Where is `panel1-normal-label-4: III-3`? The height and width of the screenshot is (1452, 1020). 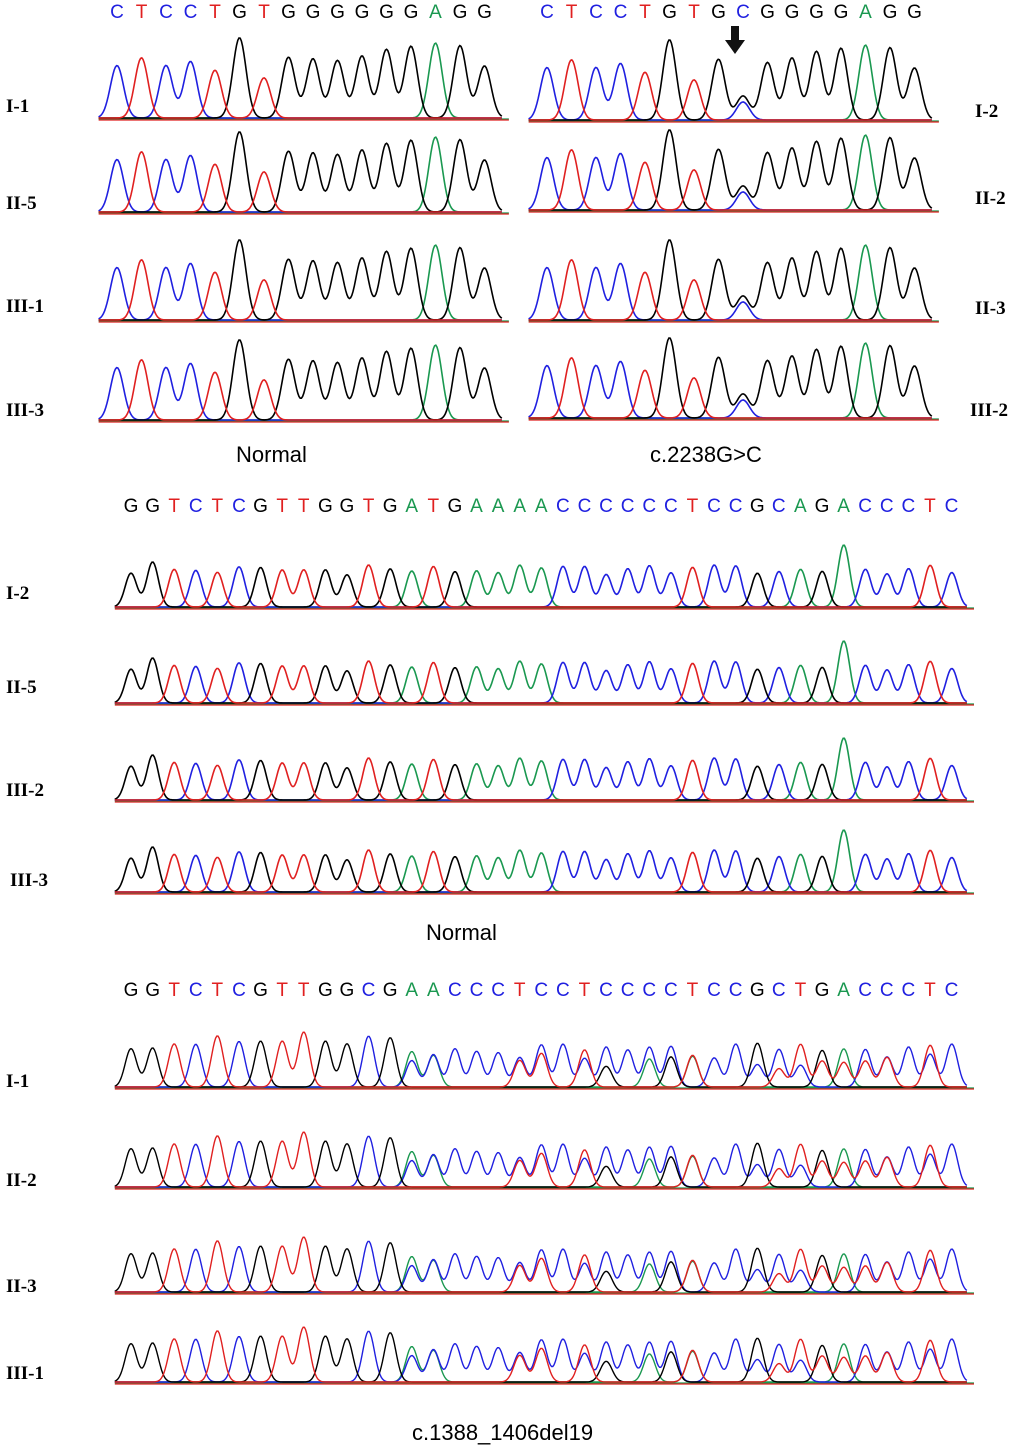
panel1-normal-label-4: III-3 is located at coordinates (25, 410).